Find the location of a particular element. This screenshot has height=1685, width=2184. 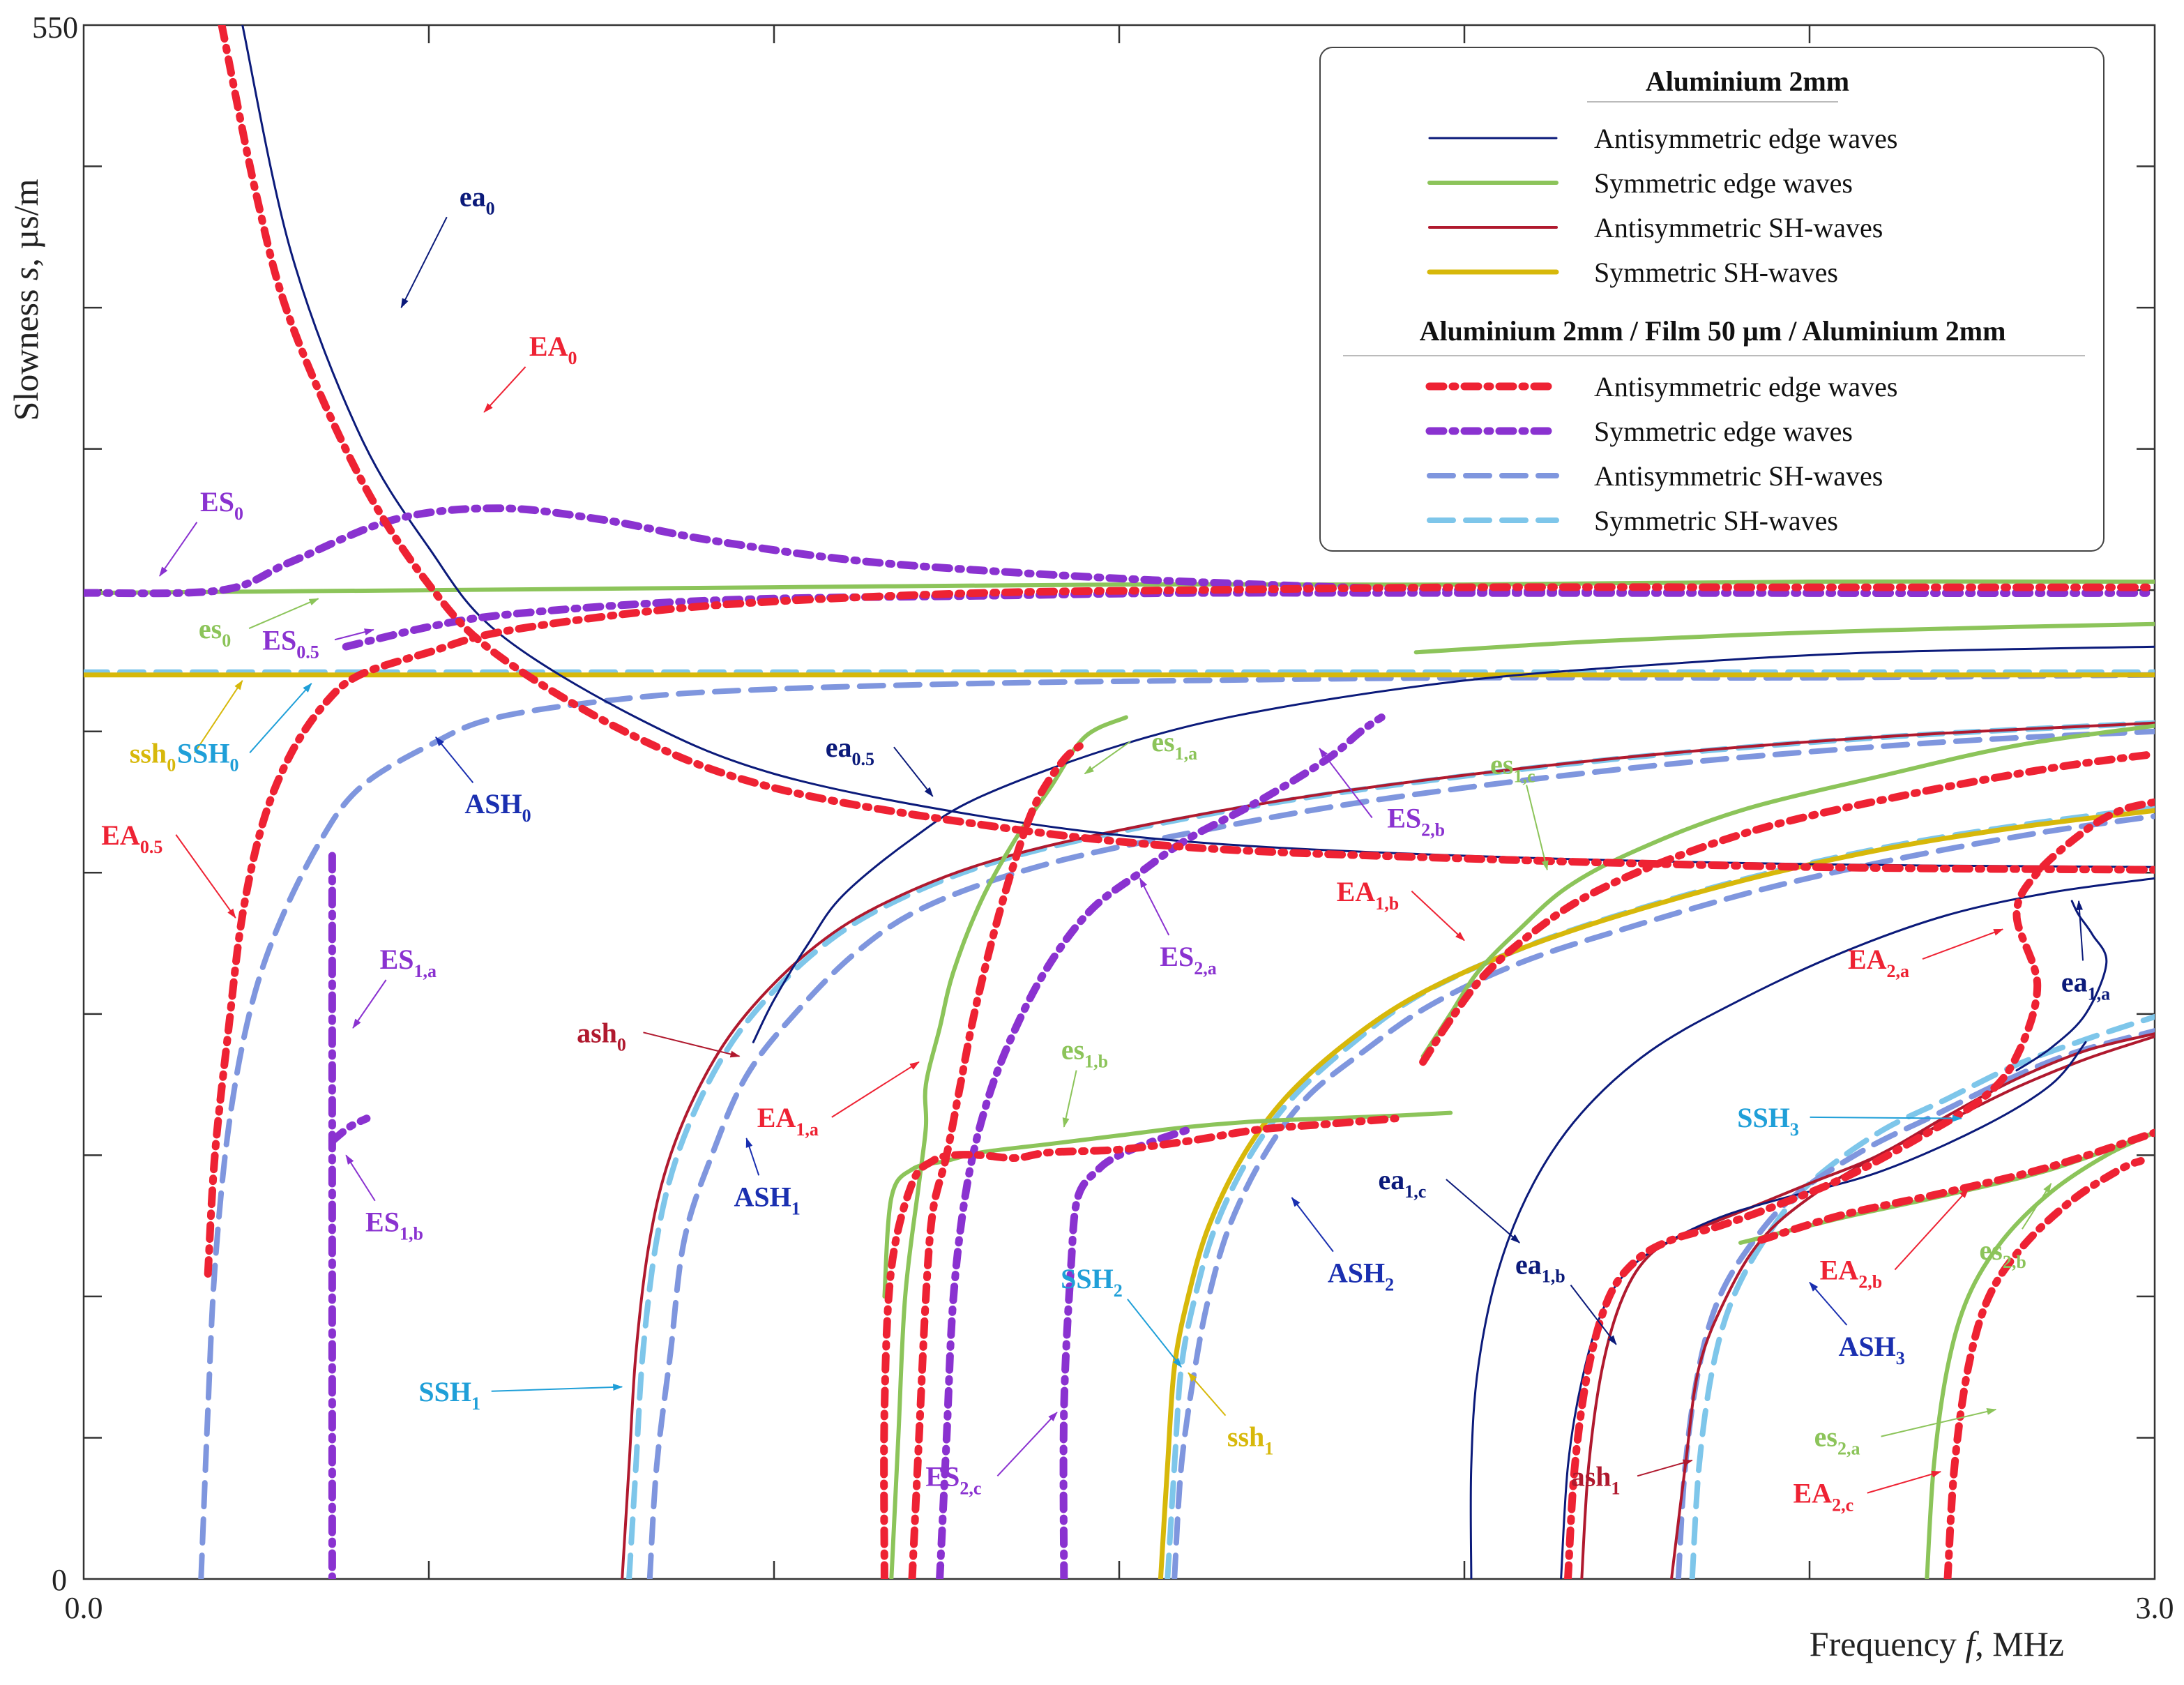

x-tick-label-min: 0.0 is located at coordinates (84, 1608).